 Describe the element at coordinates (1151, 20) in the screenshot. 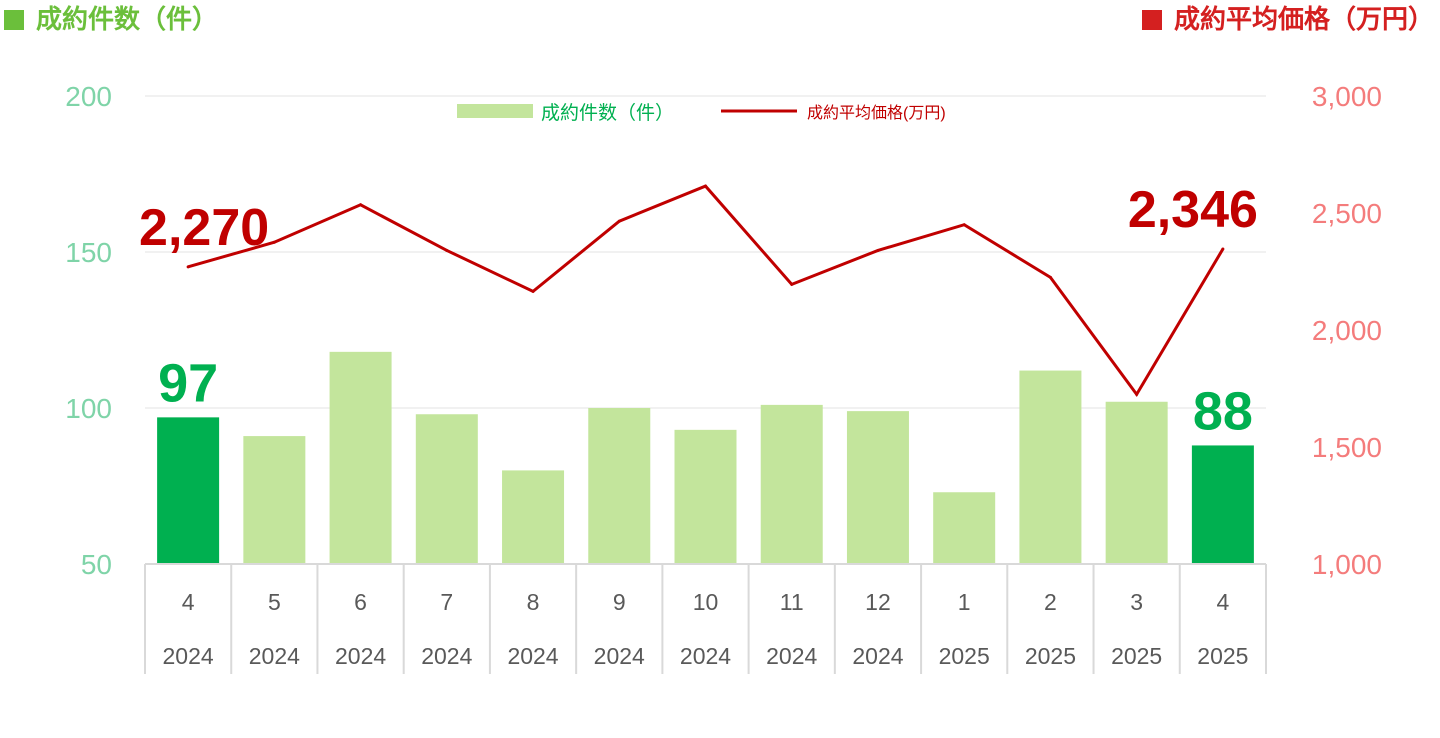

I see `red-square-icon` at that location.